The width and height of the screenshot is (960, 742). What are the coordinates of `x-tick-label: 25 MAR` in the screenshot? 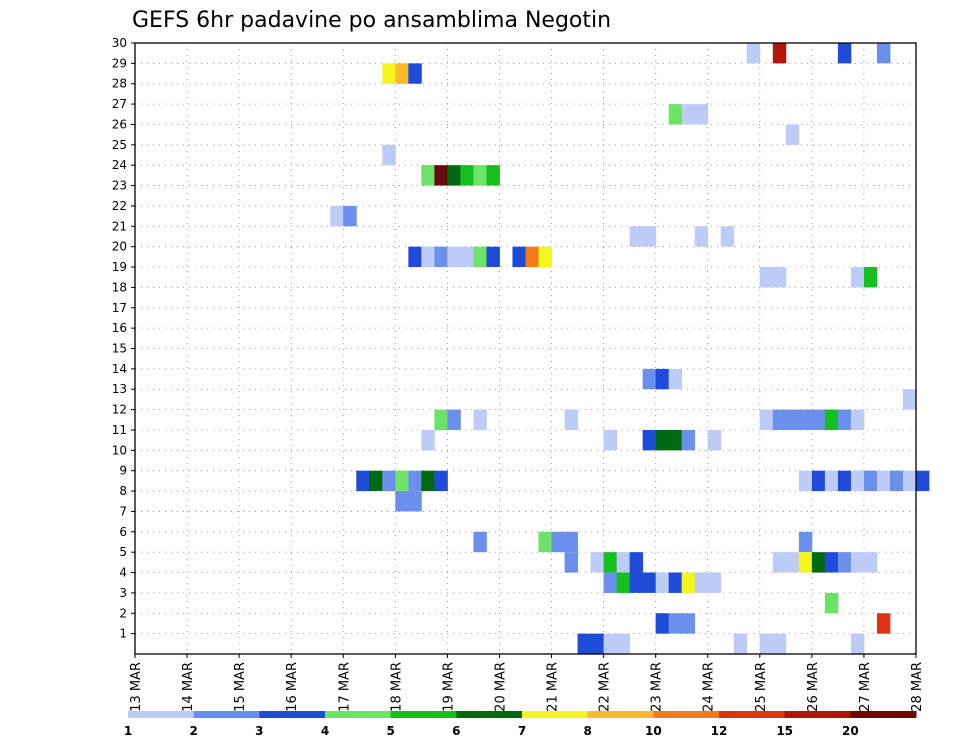 It's located at (761, 687).